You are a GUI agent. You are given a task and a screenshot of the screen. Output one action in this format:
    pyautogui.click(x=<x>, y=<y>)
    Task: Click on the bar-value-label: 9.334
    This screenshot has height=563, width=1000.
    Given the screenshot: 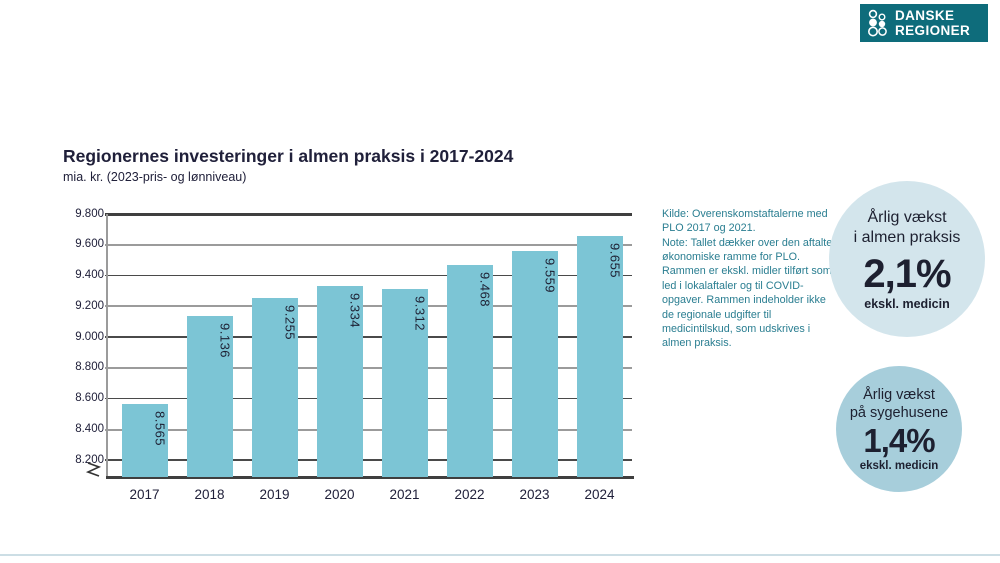 What is the action you would take?
    pyautogui.click(x=355, y=310)
    